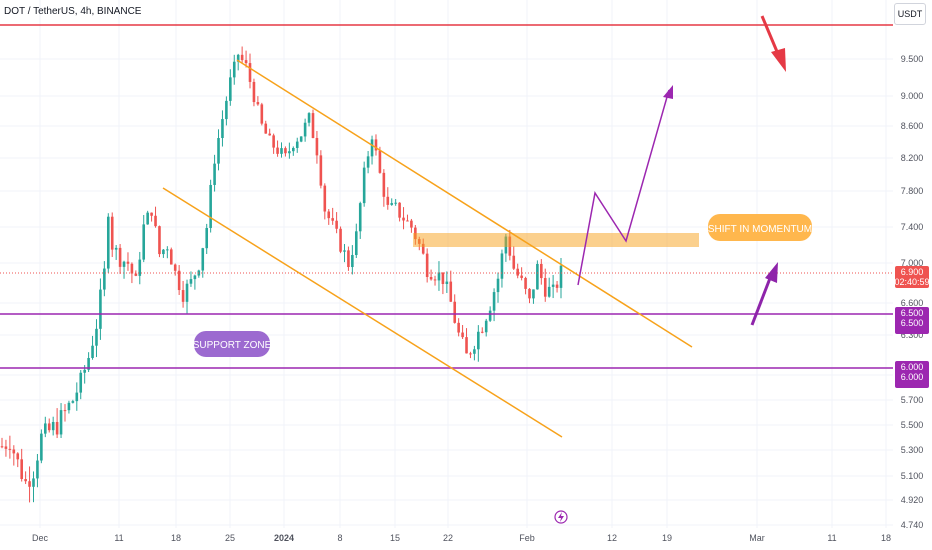 The image size is (932, 550). What do you see at coordinates (912, 191) in the screenshot?
I see `price-tick-label: 7.800` at bounding box center [912, 191].